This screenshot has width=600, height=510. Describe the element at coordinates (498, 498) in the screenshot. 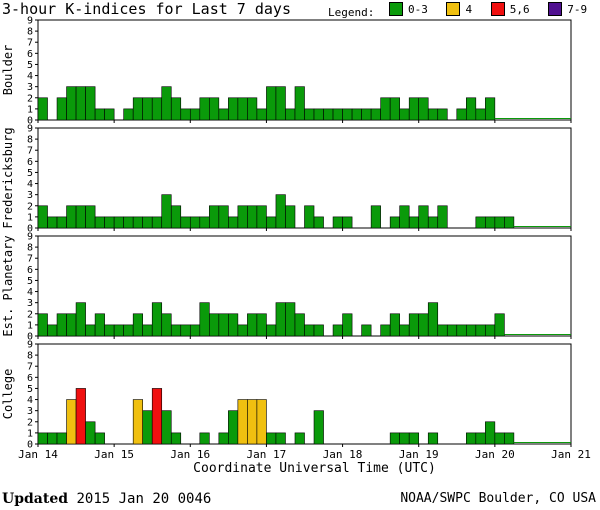

I see `credit-text: NOAA/SWPC Boulder, CO USA` at that location.